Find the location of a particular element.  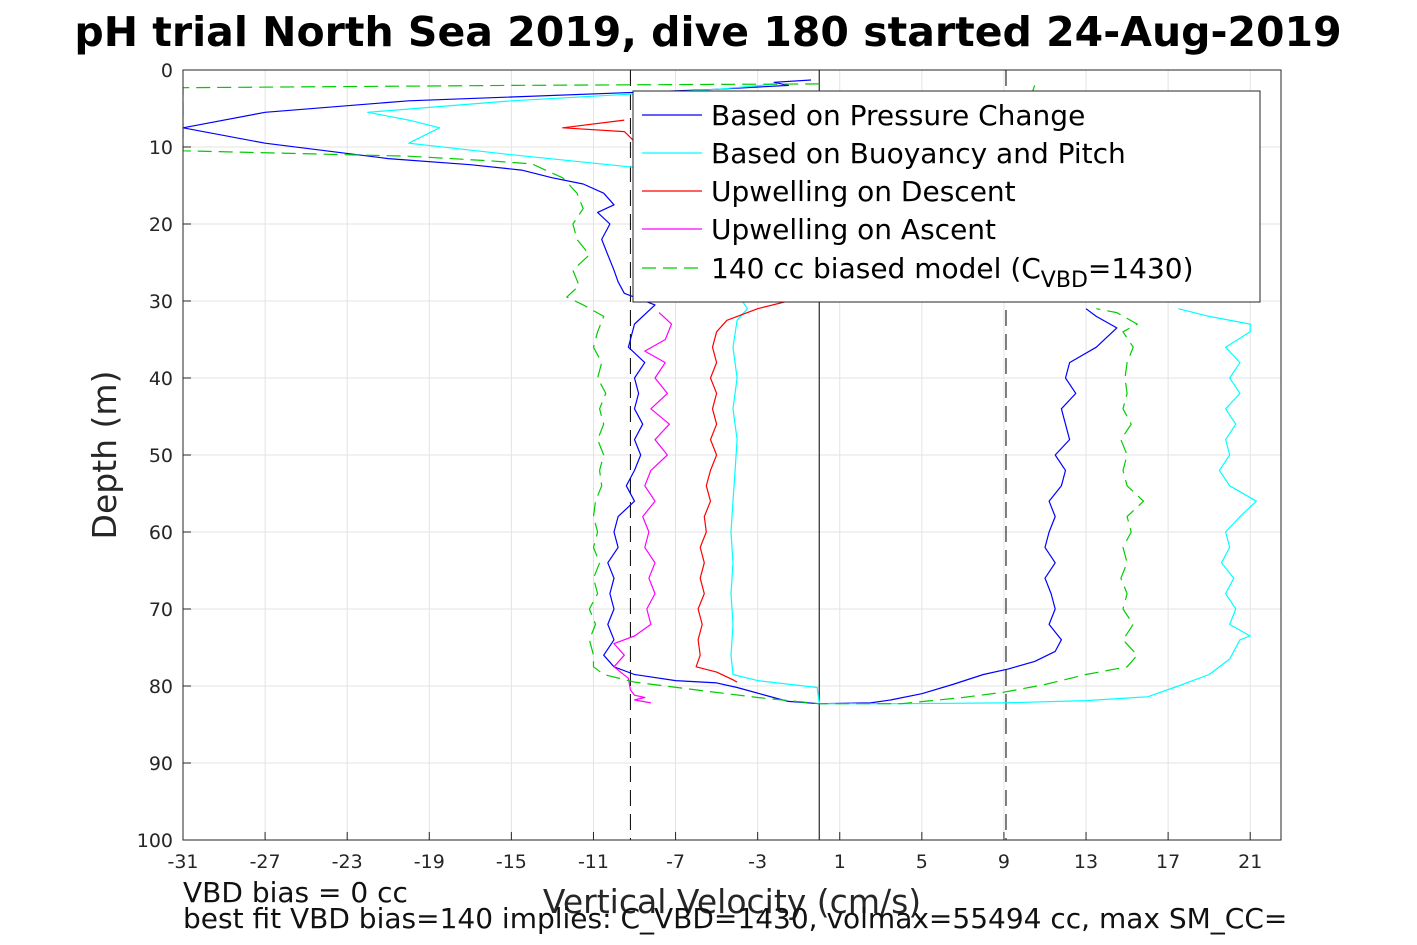

legend-label-1: Based on Pressure Change is located at coordinates (898, 115).